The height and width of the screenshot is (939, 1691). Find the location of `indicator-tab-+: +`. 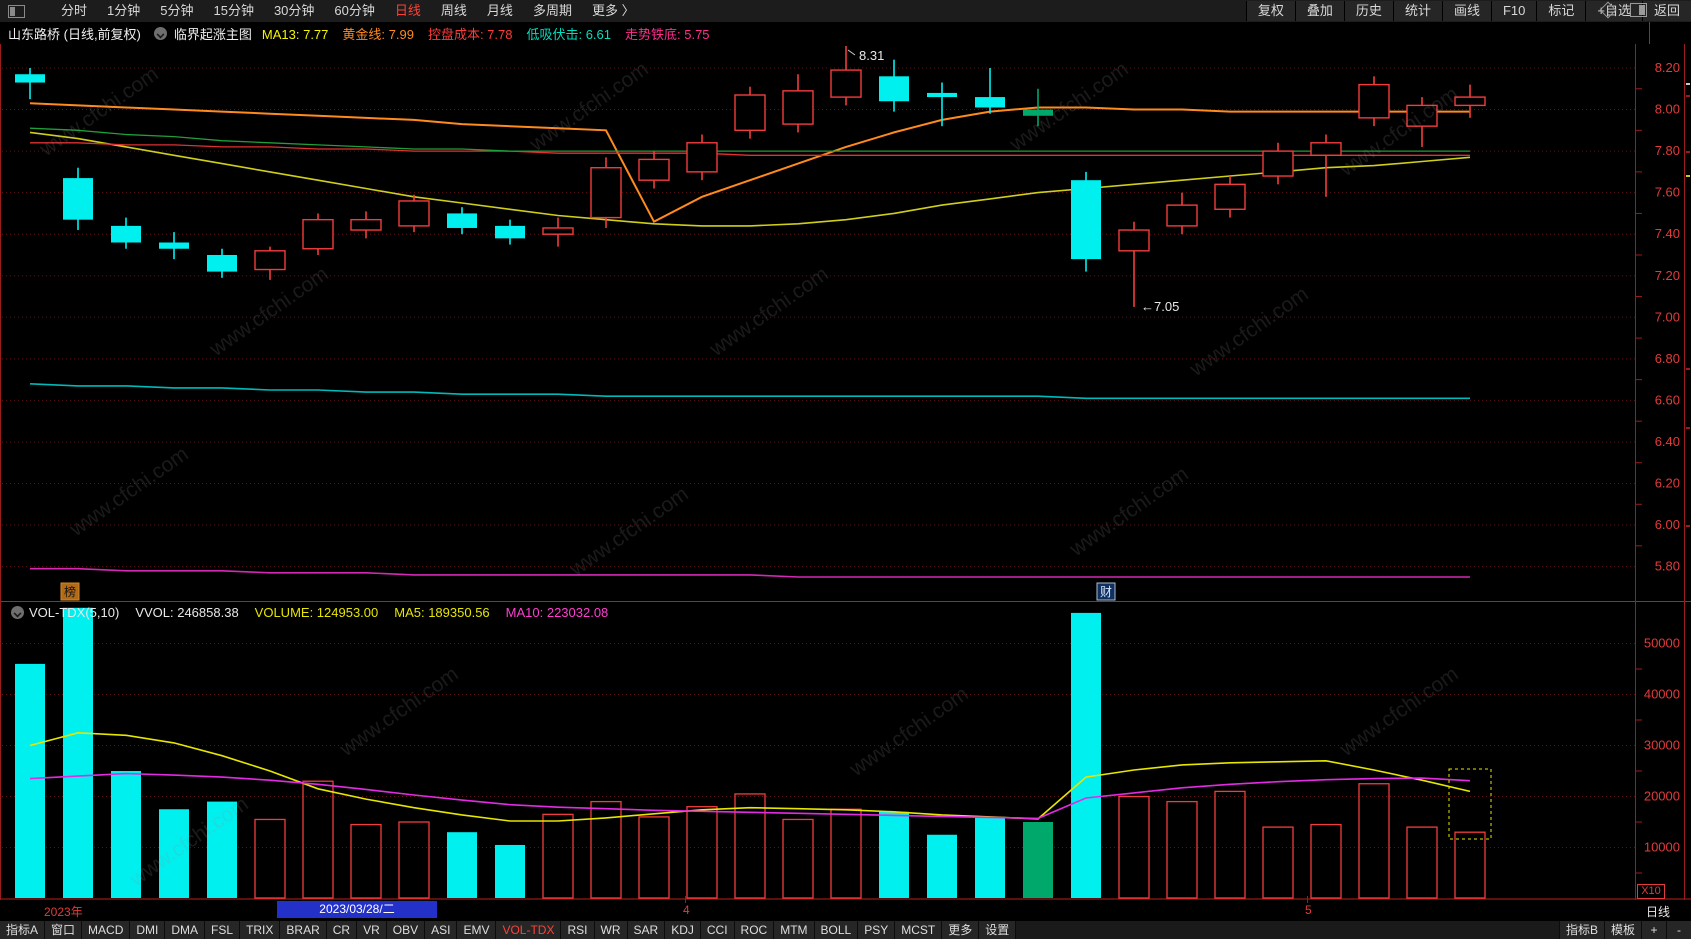

indicator-tab-+: + is located at coordinates (1653, 930).